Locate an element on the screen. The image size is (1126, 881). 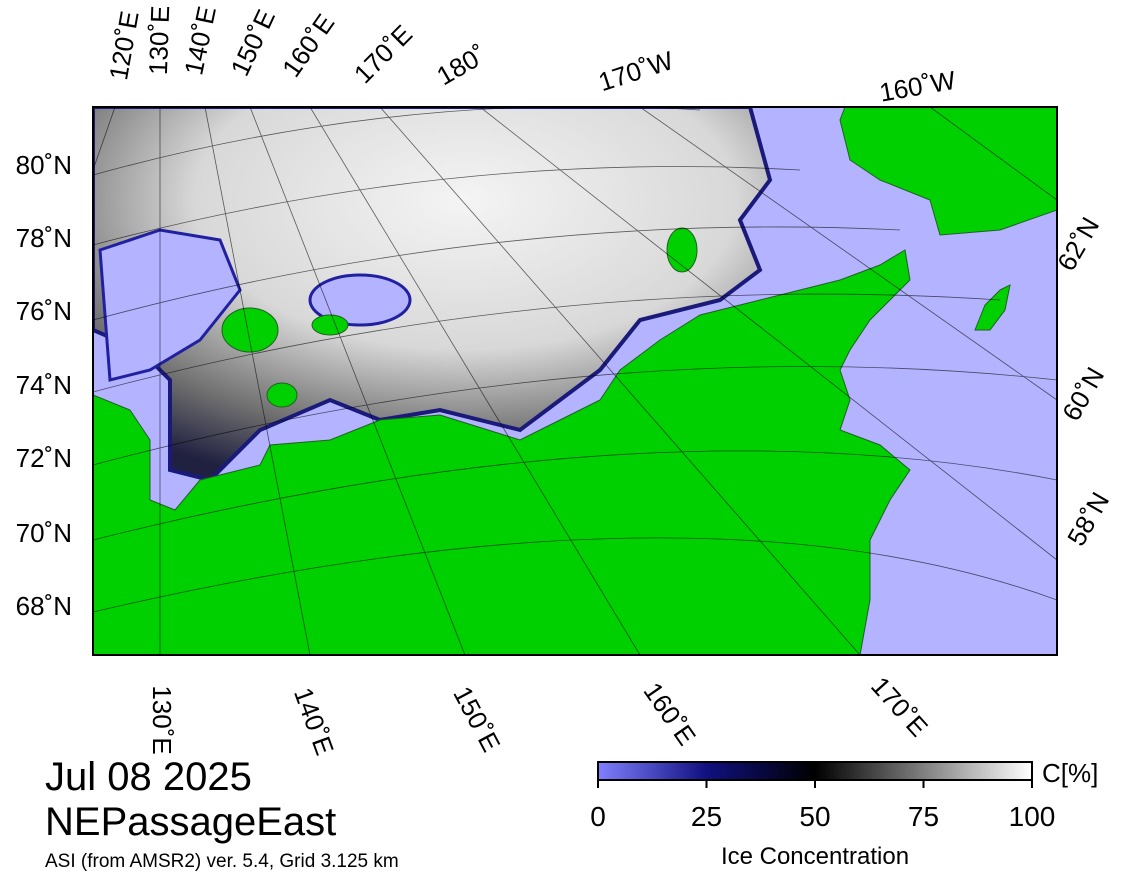
colorbar-unit: C[%] is located at coordinates (1070, 773).